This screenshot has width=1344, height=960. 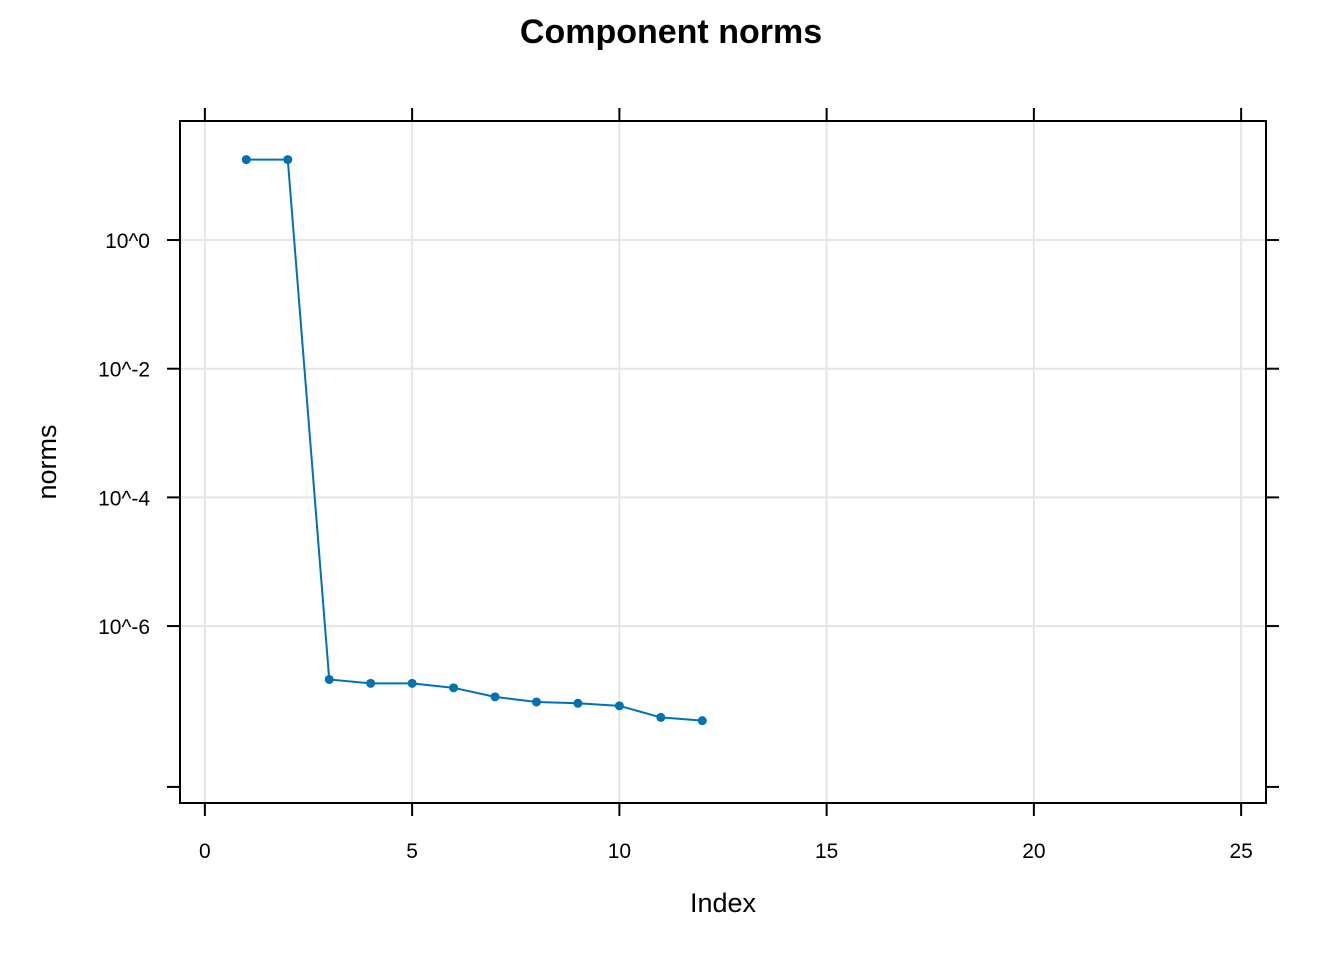 What do you see at coordinates (826, 851) in the screenshot?
I see `x-tick-label-3: 15` at bounding box center [826, 851].